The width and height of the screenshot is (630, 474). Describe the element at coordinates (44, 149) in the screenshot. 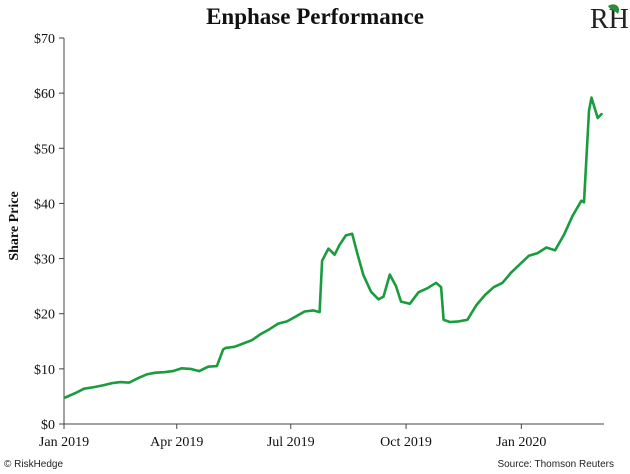

I see `y-tick-label: $50` at that location.